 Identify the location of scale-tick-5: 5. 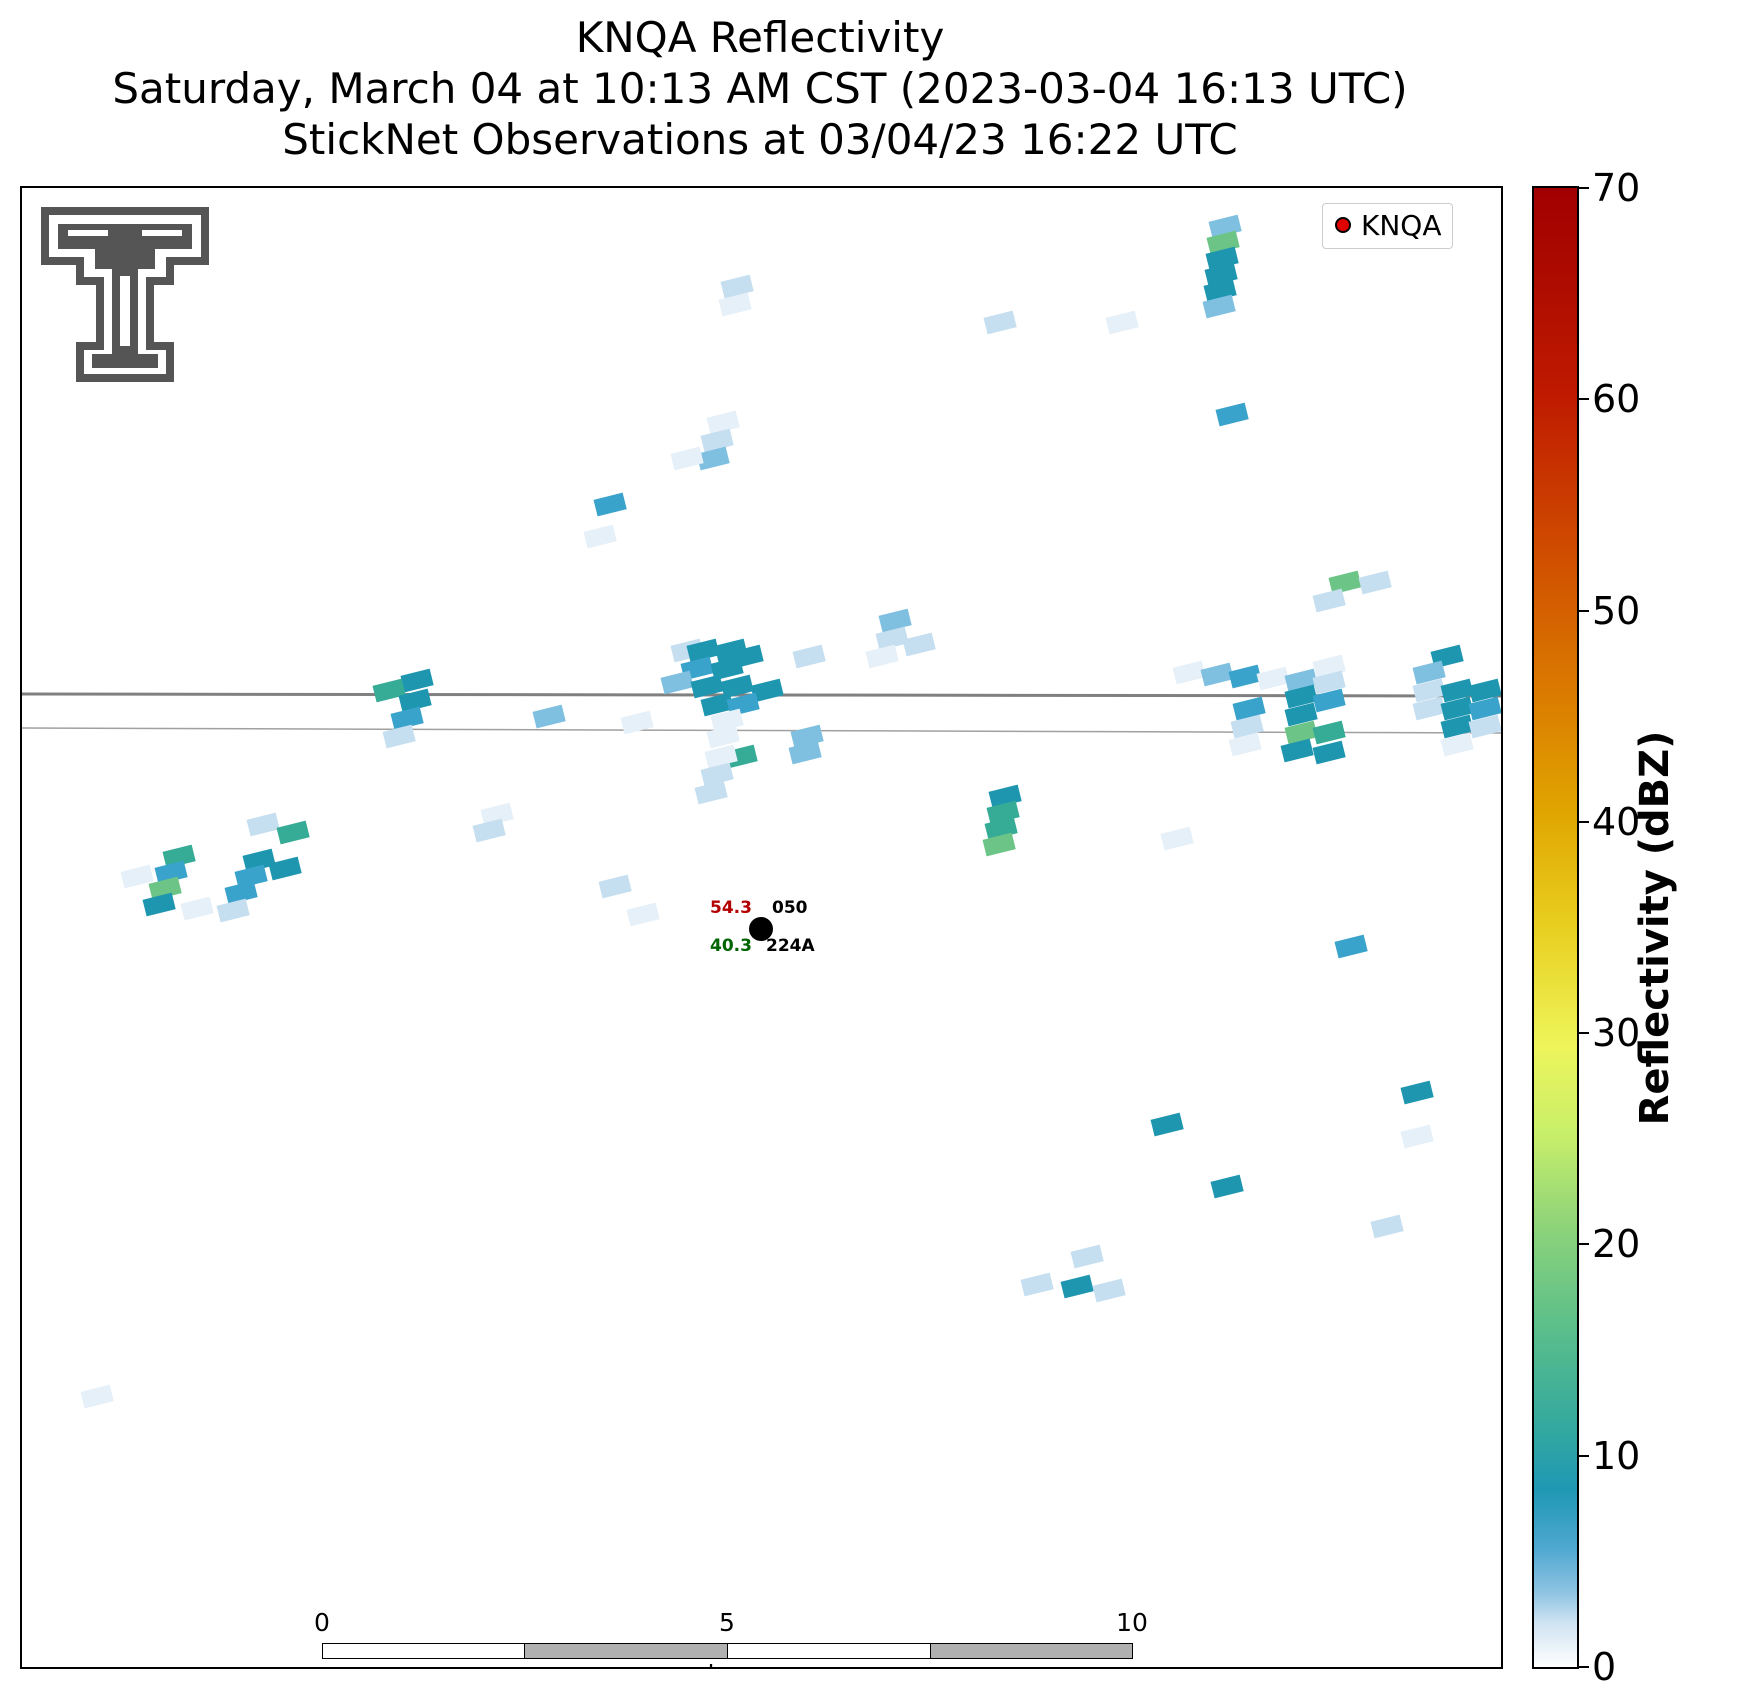
(727, 1622).